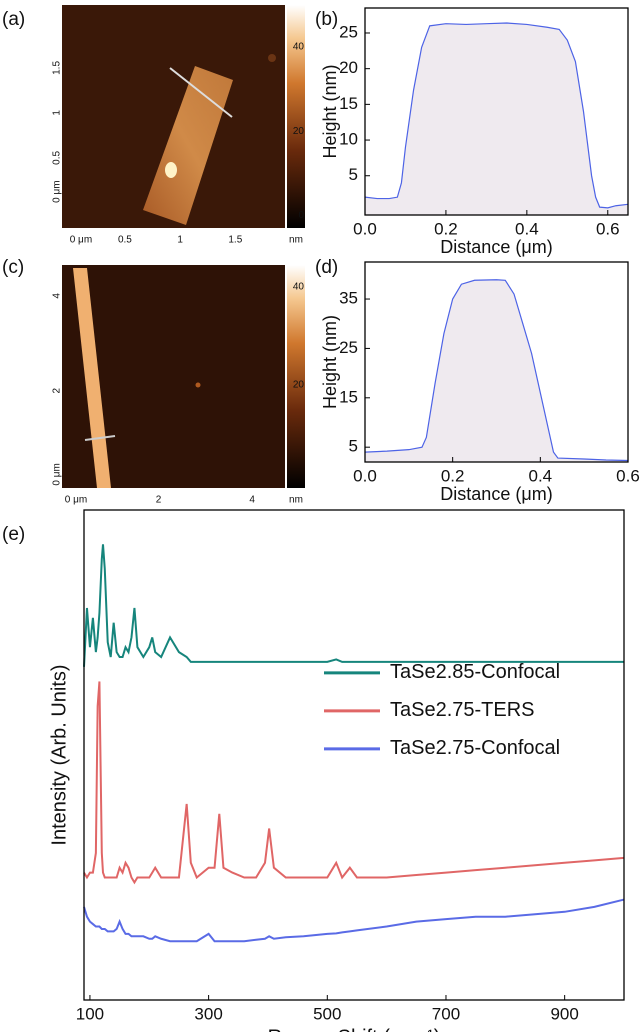 This screenshot has height=1032, width=642. What do you see at coordinates (327, 1013) in the screenshot?
I see `x-tick-label: 500` at bounding box center [327, 1013].